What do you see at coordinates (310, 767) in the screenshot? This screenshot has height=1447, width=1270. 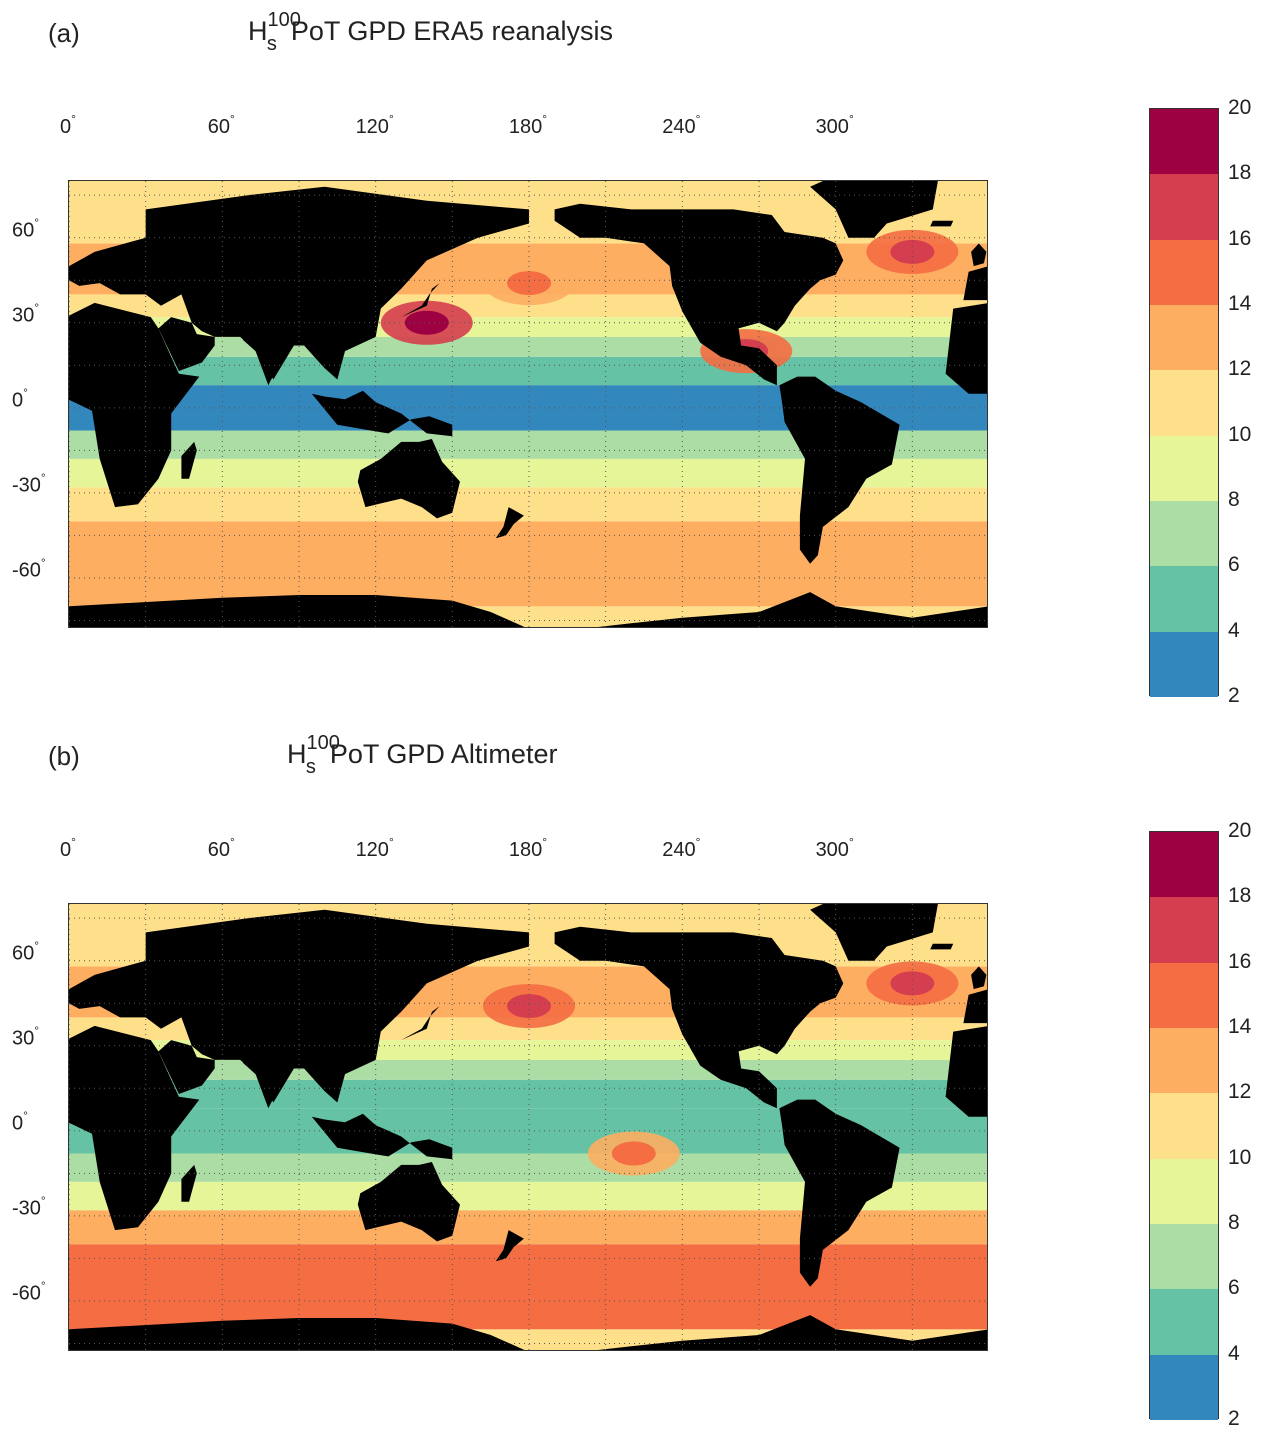 I see `title-subscript: s` at bounding box center [310, 767].